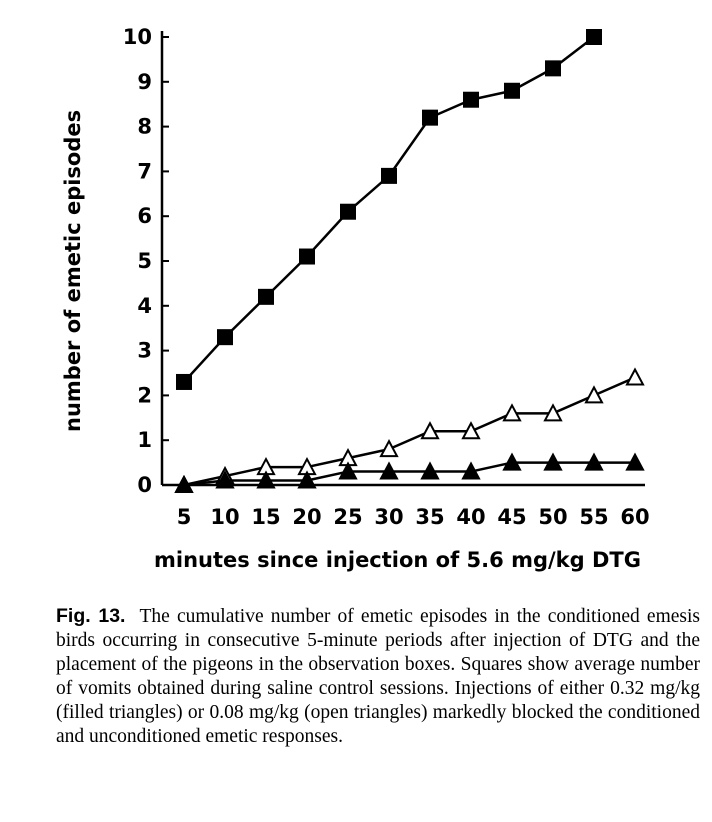  What do you see at coordinates (634, 517) in the screenshot?
I see `x-tick-label: 60` at bounding box center [634, 517].